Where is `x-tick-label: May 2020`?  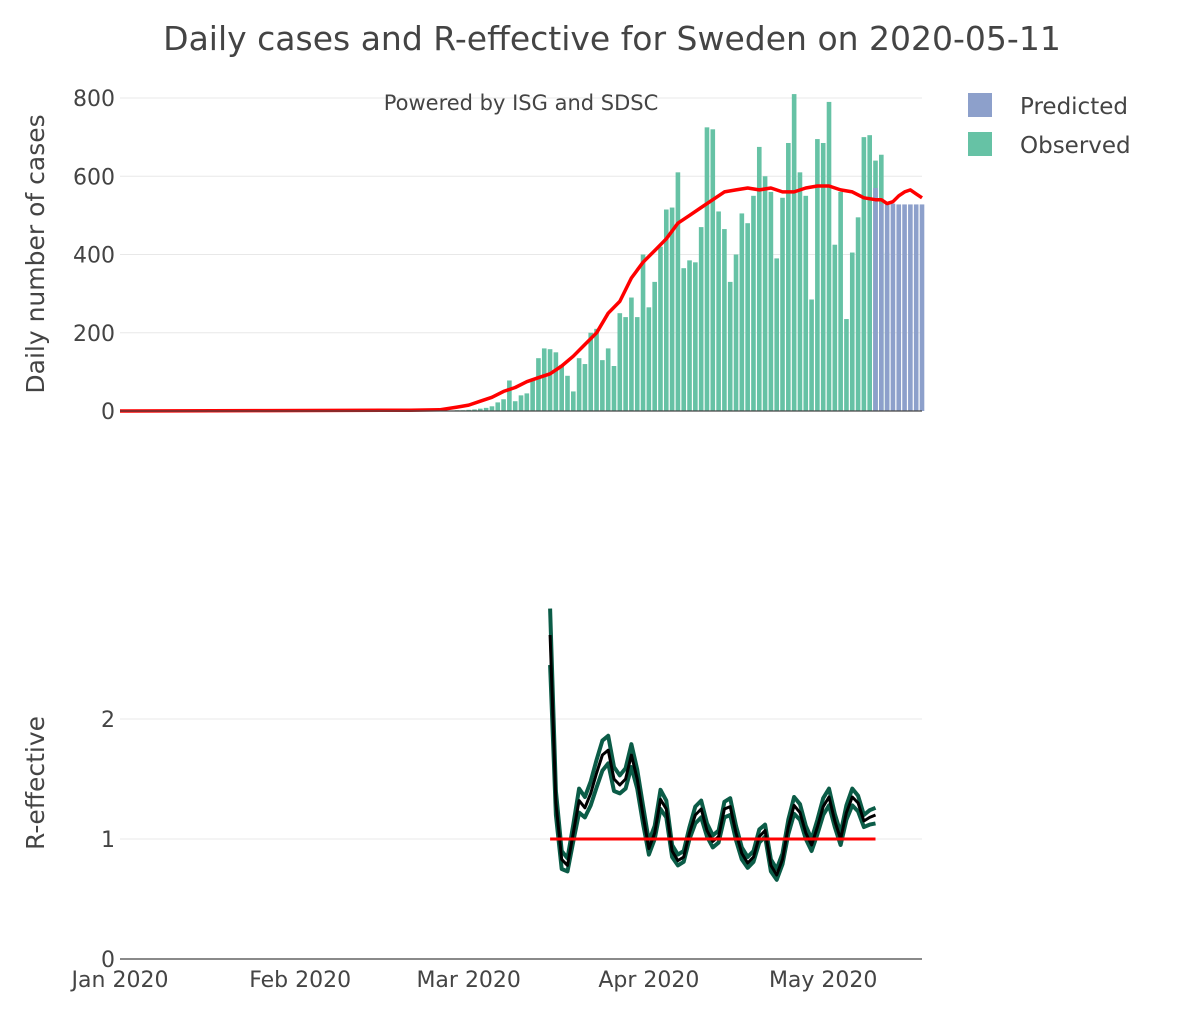
x-tick-label: May 2020 is located at coordinates (823, 980).